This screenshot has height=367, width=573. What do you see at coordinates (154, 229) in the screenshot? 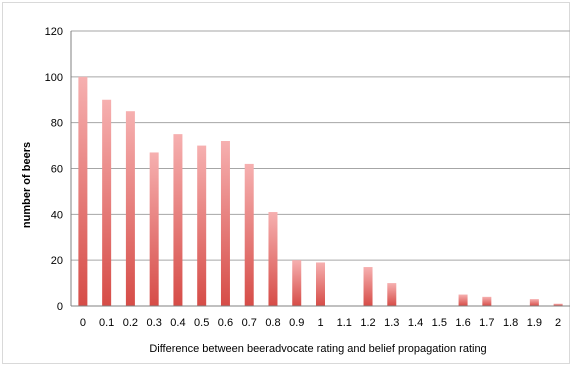
I see `bar-0.3` at bounding box center [154, 229].